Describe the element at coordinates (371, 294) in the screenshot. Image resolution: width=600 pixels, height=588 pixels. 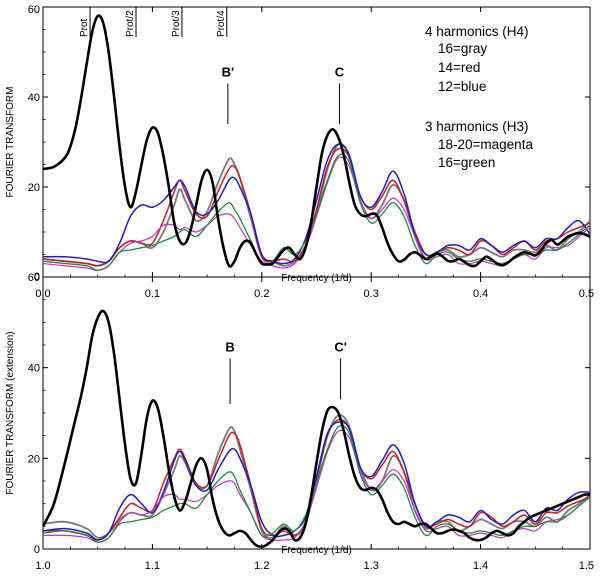
I see `top-x-tick-label: 0.3` at that location.